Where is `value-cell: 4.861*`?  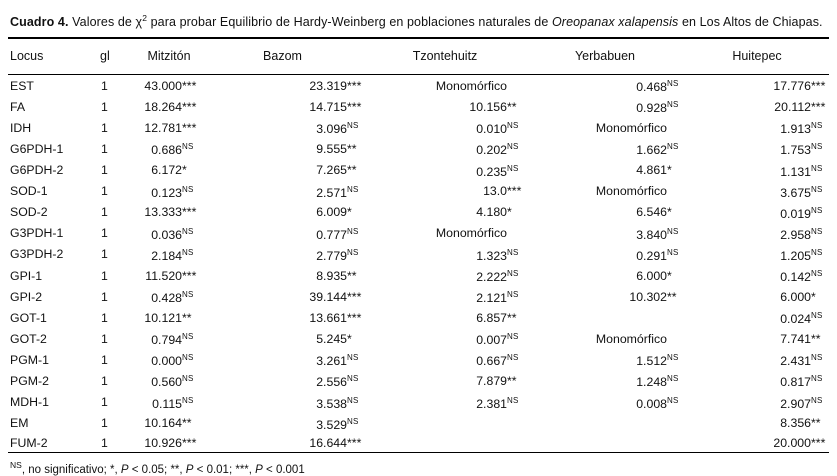
value-cell: 4.861* is located at coordinates (605, 170).